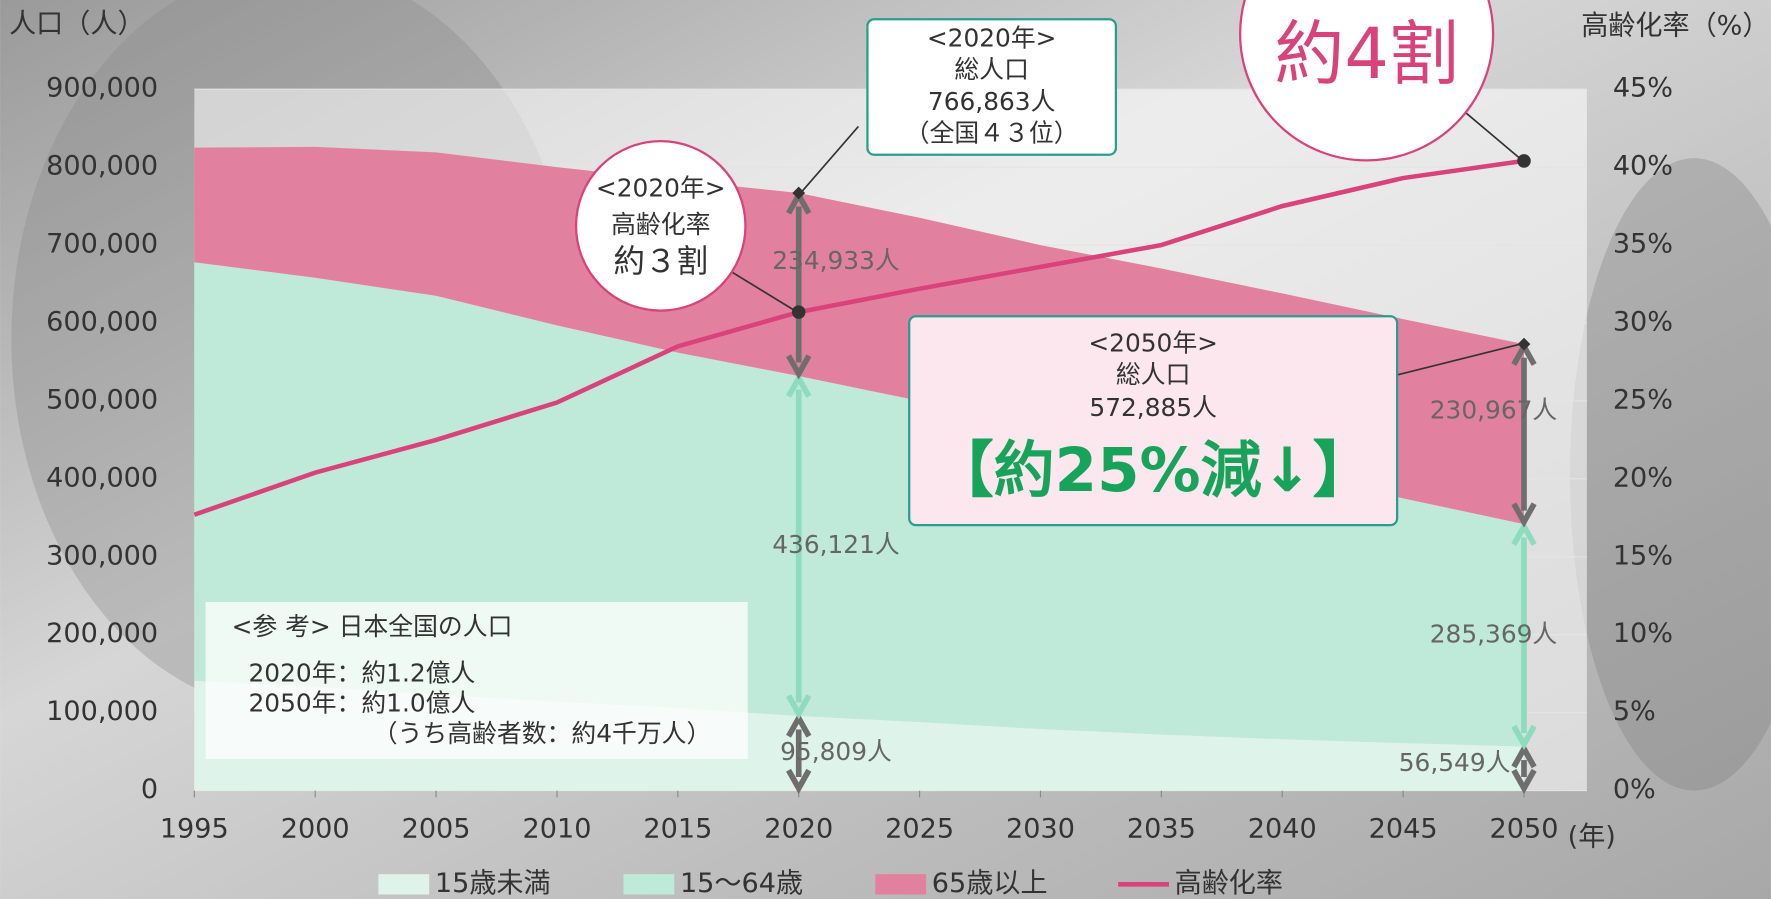 Image resolution: width=1771 pixels, height=899 pixels. I want to click on reference-text: <参 考> 日本全国の人口, so click(372, 626).